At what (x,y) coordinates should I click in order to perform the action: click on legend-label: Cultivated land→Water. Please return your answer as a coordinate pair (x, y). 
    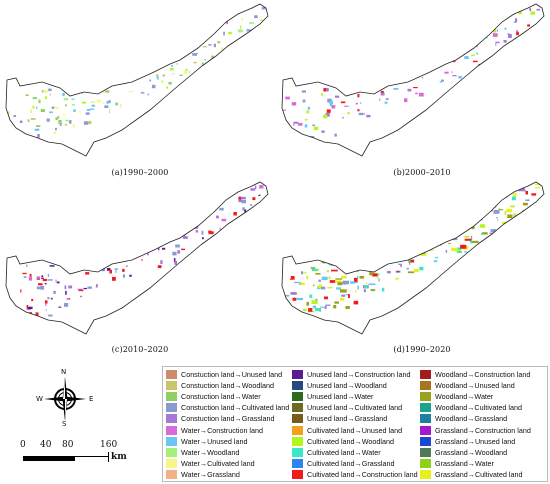
    Looking at the image, I should click on (344, 452).